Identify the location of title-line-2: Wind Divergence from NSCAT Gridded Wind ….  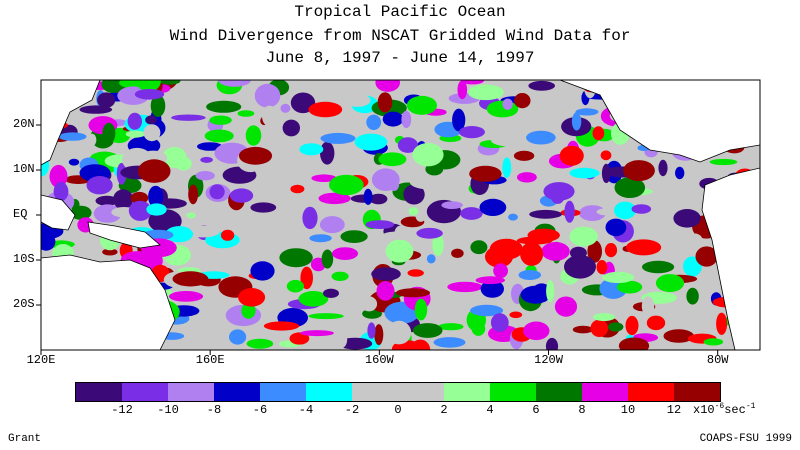
(400, 36).